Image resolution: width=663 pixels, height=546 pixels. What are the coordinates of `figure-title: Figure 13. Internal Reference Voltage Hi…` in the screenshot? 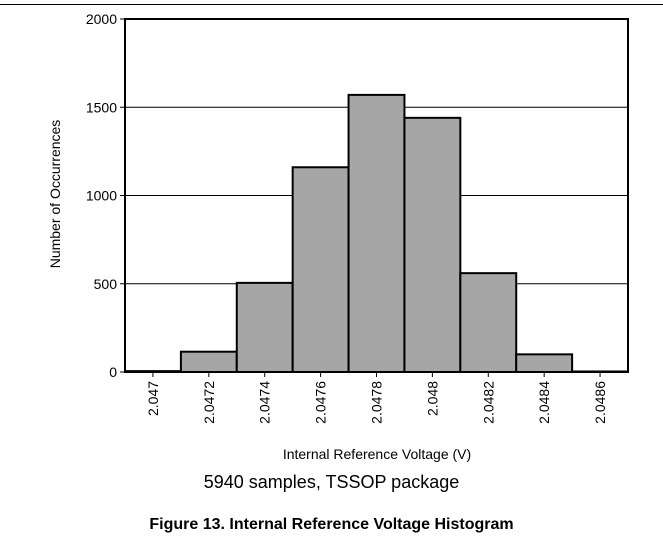 It's located at (331, 524).